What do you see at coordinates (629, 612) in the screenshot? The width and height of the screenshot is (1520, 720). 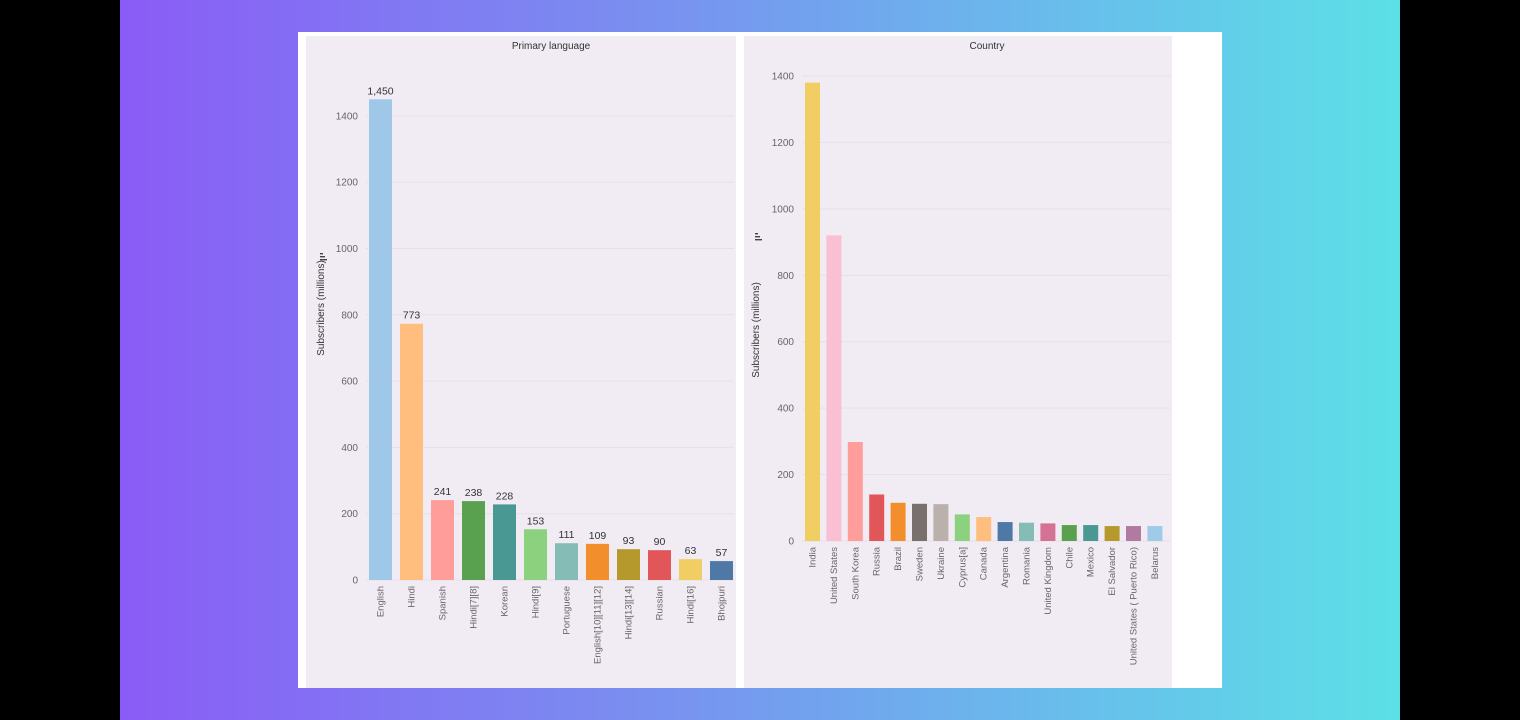 I see `category-label: Hindi[13][14]` at bounding box center [629, 612].